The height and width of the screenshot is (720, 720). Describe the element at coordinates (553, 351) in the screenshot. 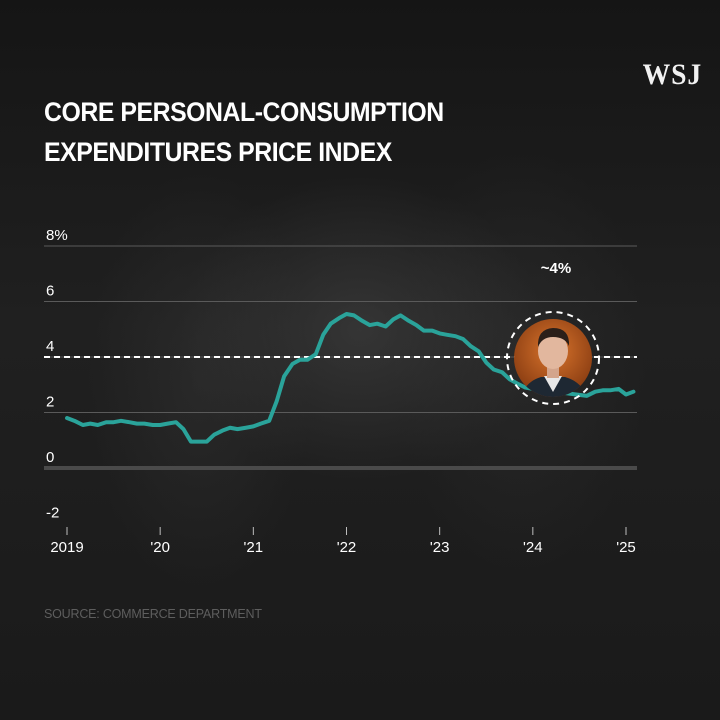

I see `portrait-face` at that location.